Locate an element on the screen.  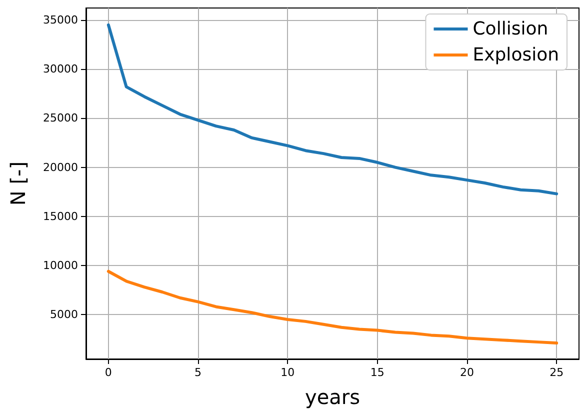
y-tick-label: 10000 is located at coordinates (60, 265).